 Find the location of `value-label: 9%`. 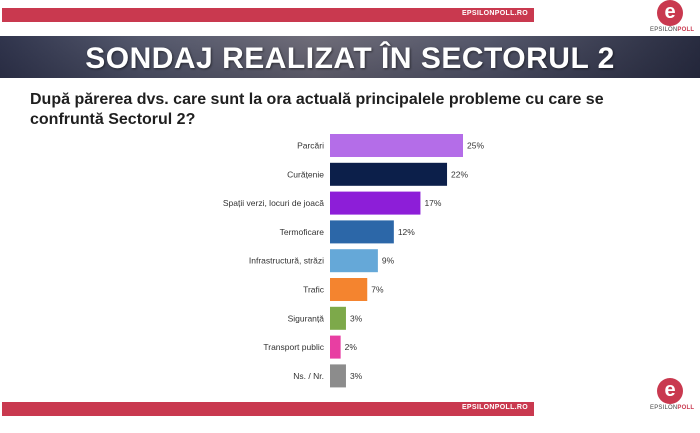

value-label: 9% is located at coordinates (388, 261).